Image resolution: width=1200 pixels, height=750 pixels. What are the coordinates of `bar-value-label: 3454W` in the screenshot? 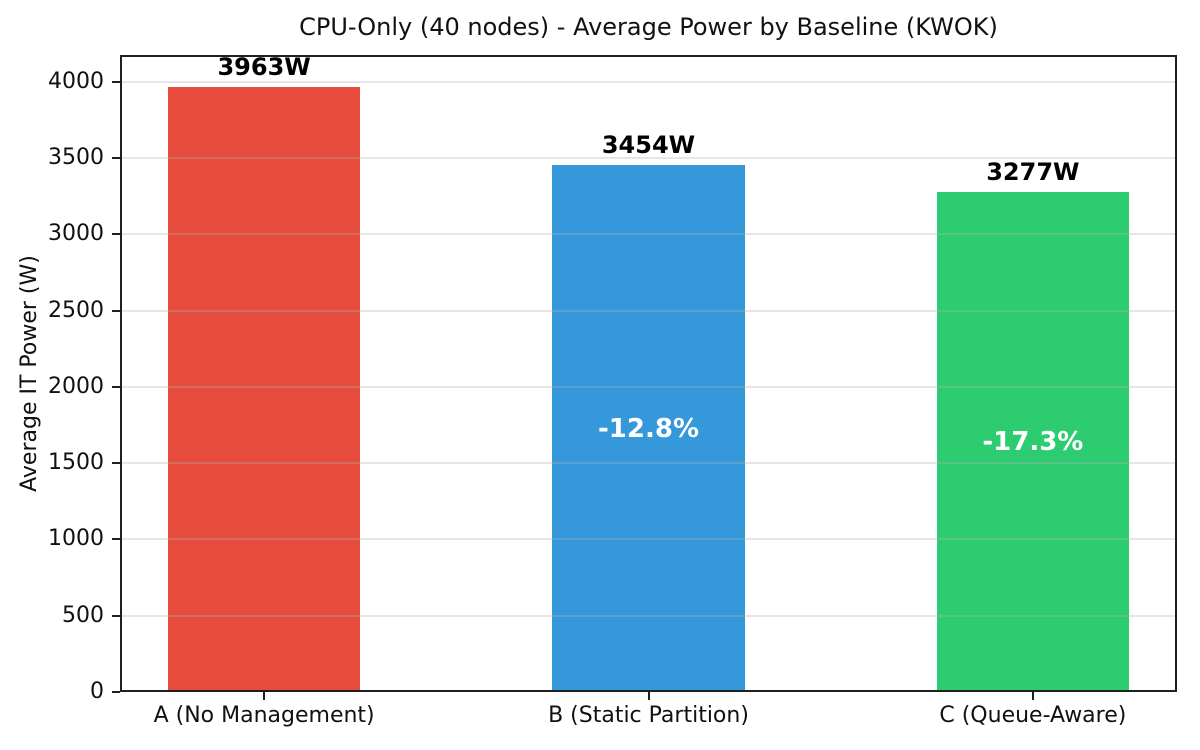 It's located at (648, 145).